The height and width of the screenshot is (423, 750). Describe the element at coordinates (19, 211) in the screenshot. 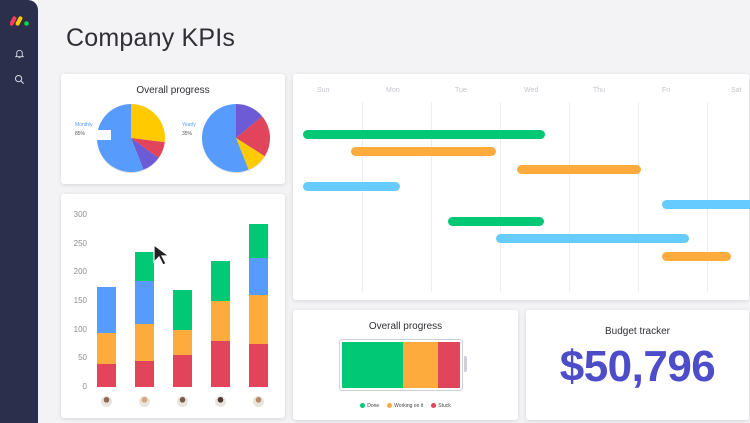

I see `sidebar` at that location.